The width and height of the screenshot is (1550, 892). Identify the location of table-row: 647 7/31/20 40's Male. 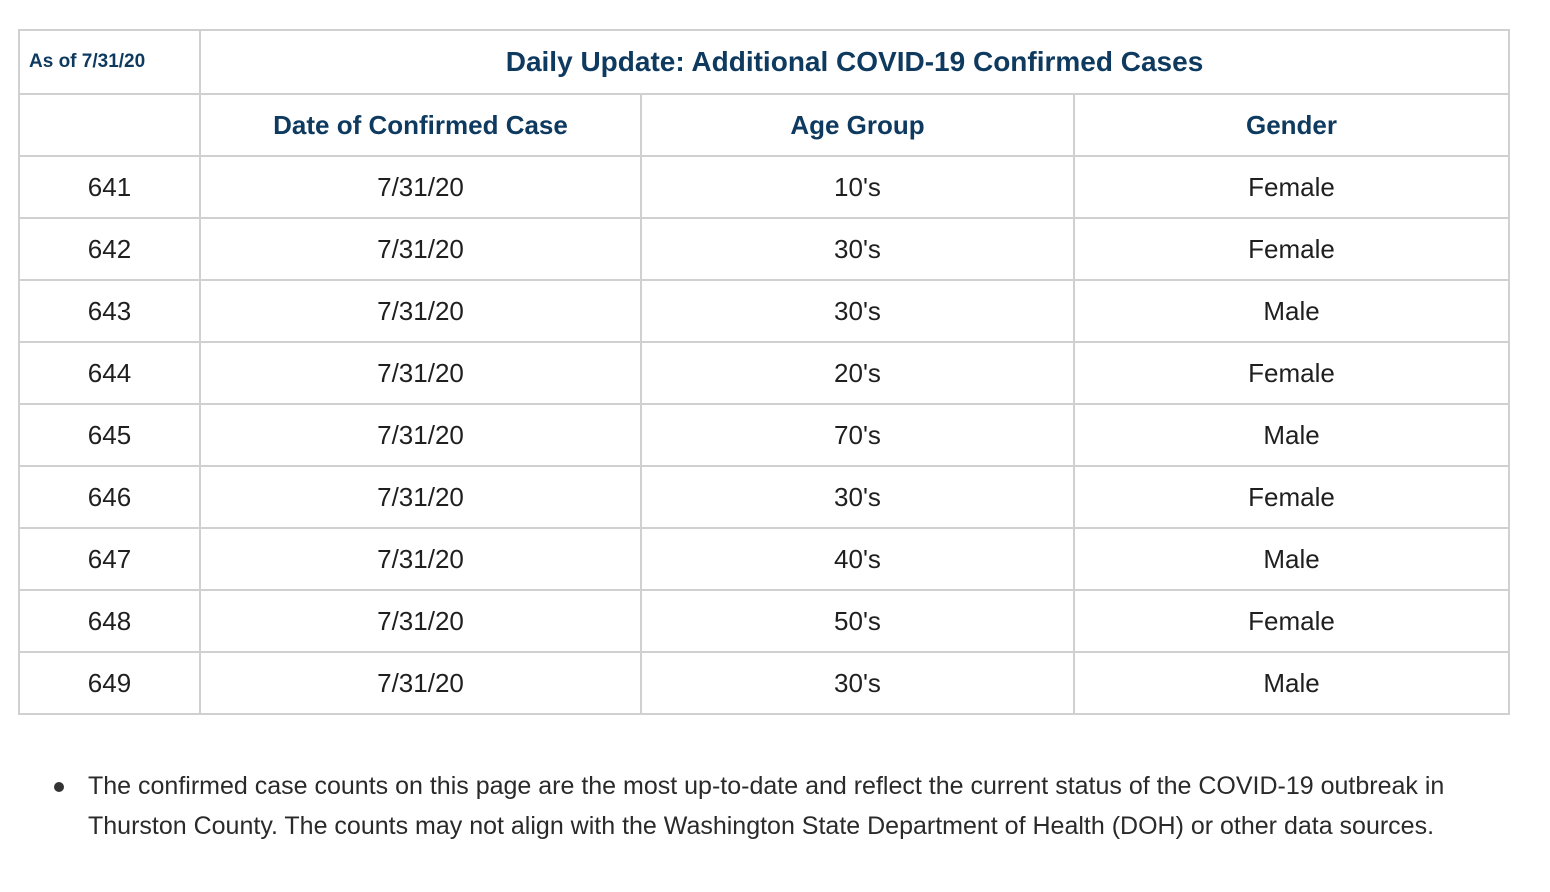
(764, 559).